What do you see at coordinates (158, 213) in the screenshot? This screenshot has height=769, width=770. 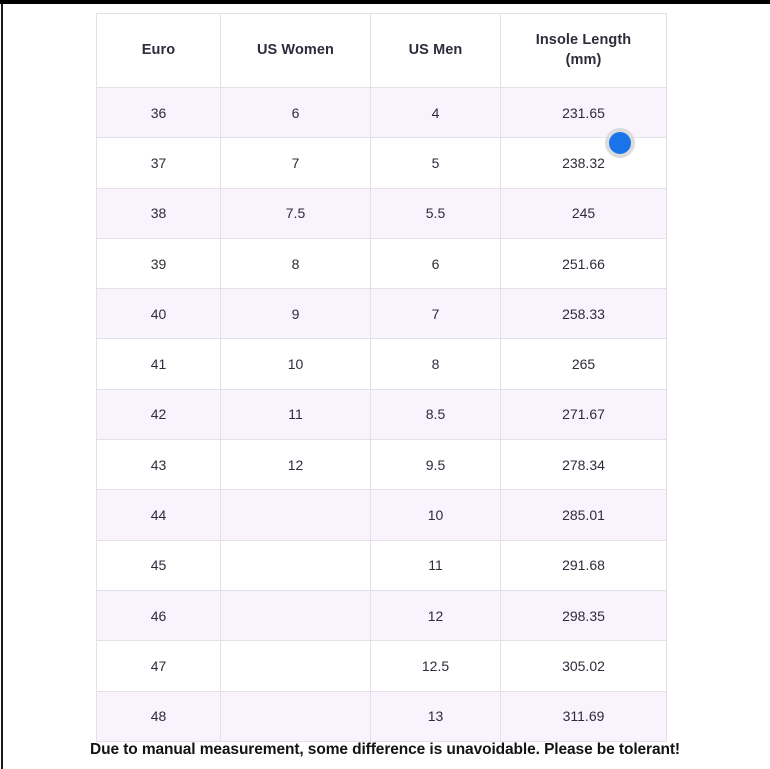 I see `cell-euro: 38` at bounding box center [158, 213].